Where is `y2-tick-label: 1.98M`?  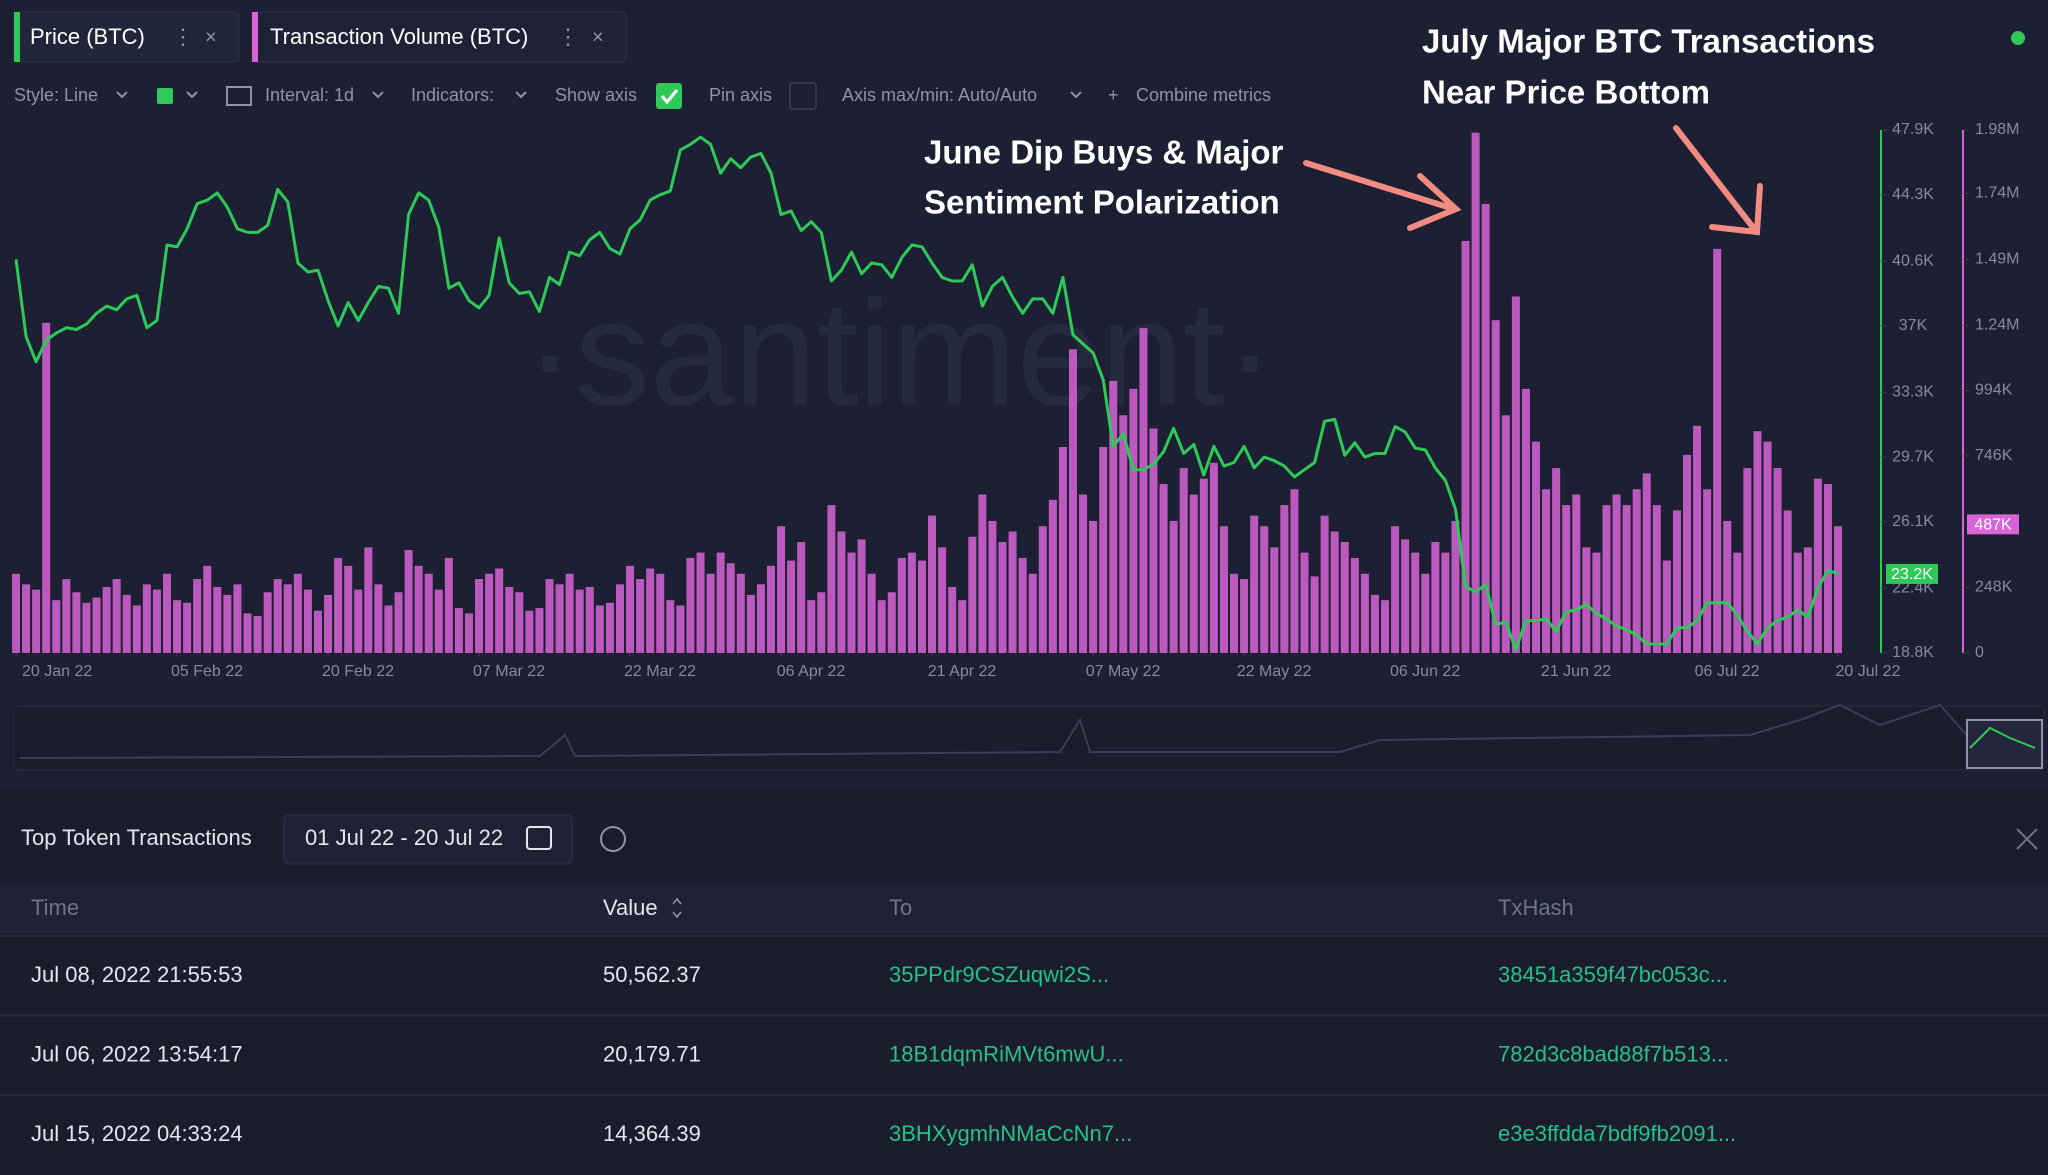
y2-tick-label: 1.98M is located at coordinates (1997, 129).